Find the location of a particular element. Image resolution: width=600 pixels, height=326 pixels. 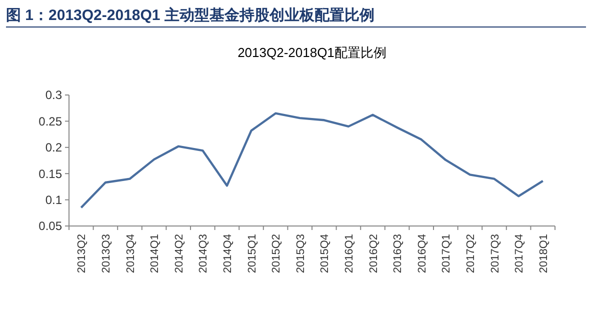

chart-title: 图 1：2013Q2-2018Q1 主动型基金持股创业板配置比例 is located at coordinates (190, 15).